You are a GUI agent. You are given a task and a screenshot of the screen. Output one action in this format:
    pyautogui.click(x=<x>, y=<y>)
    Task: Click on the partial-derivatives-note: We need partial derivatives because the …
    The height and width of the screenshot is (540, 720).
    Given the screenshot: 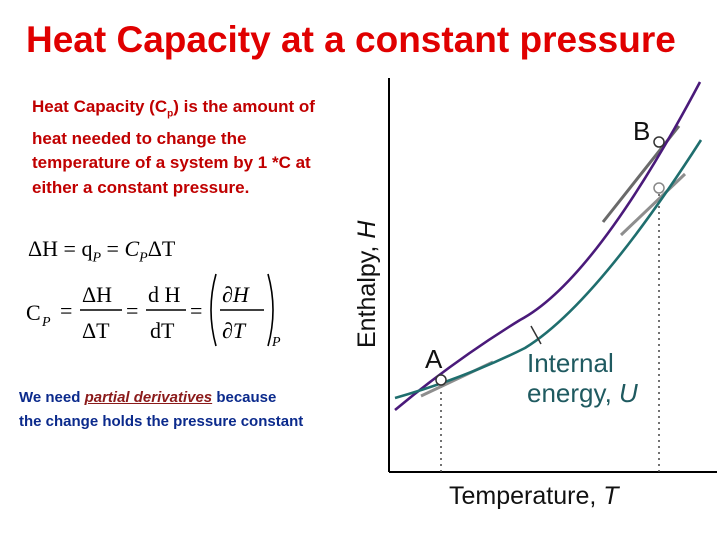 What is the action you would take?
    pyautogui.click(x=182, y=410)
    